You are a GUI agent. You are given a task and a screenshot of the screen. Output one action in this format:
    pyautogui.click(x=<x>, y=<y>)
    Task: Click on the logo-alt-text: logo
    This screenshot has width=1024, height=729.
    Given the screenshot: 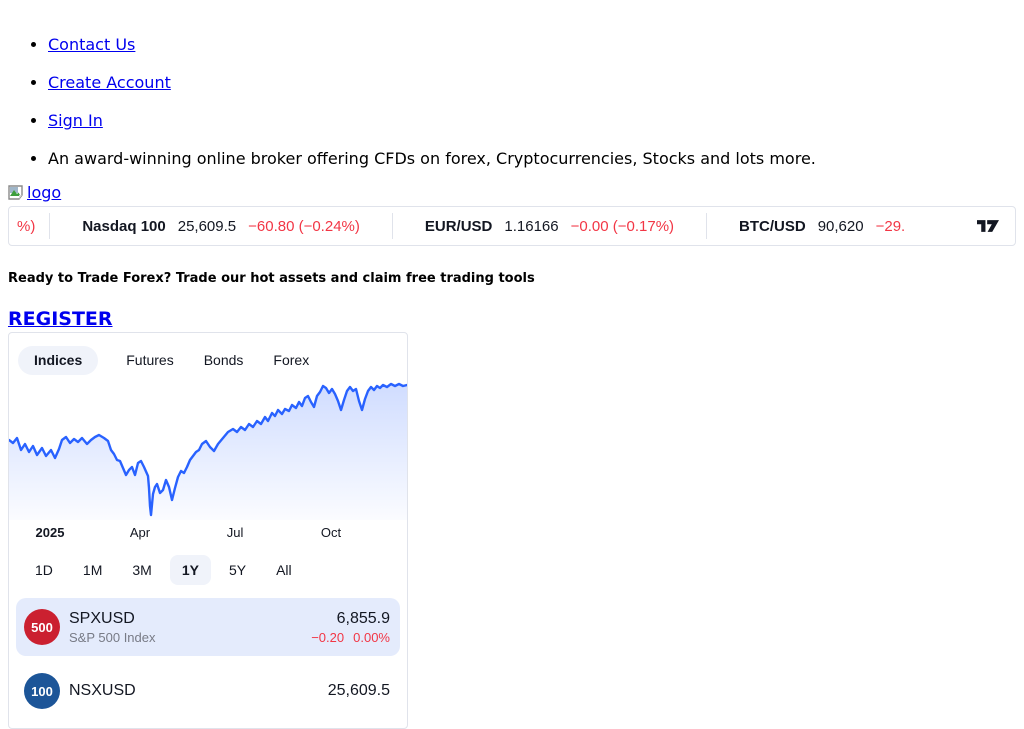 What is the action you would take?
    pyautogui.click(x=44, y=192)
    